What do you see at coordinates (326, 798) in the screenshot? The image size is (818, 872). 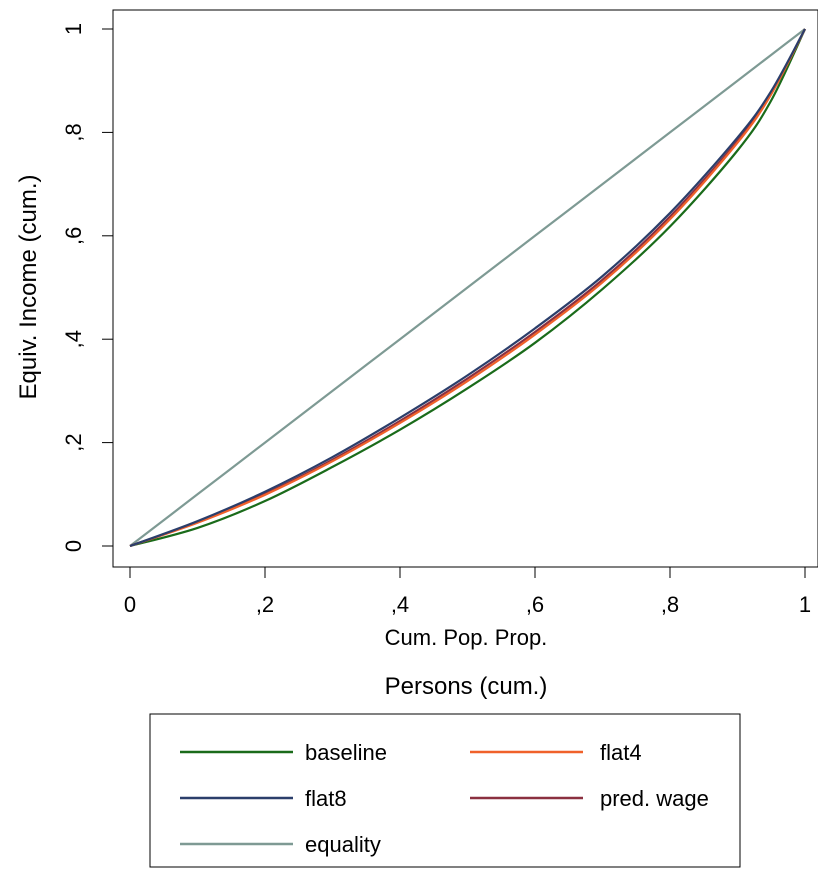 I see `legend-label-flat8: flat8` at bounding box center [326, 798].